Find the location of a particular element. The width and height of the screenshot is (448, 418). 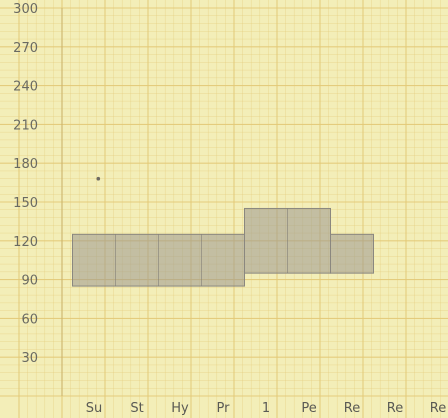

x-tick-label: St is located at coordinates (136, 408).